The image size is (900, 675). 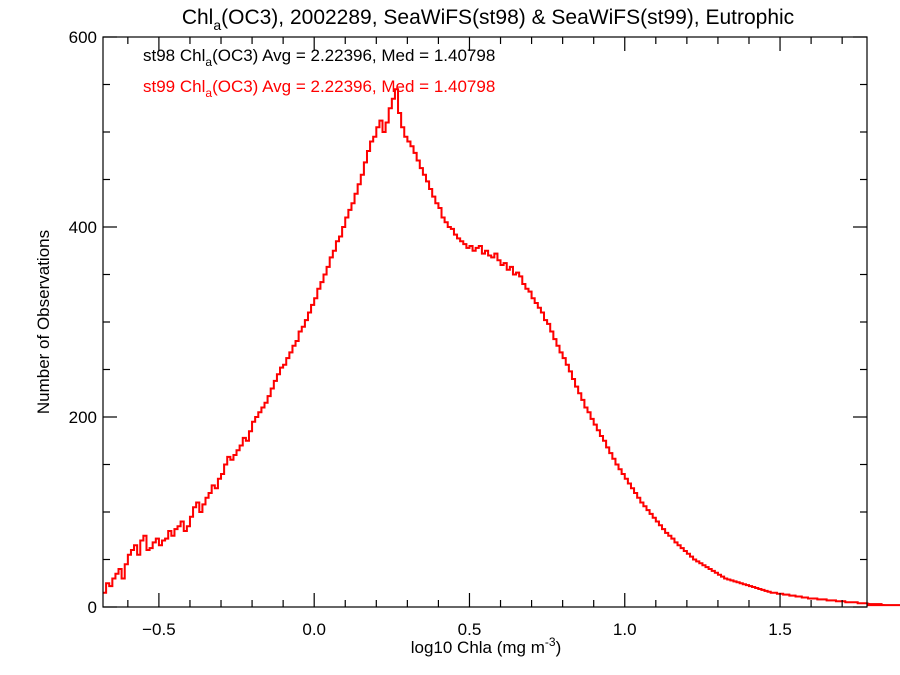 I want to click on x-tick-label: 0.5, so click(x=470, y=629).